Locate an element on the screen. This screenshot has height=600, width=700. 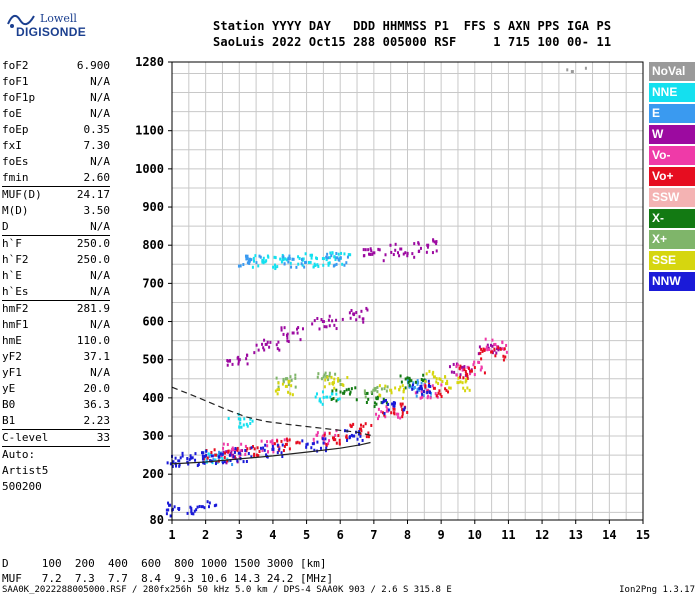
param-separator is located at coordinates (56, 186).